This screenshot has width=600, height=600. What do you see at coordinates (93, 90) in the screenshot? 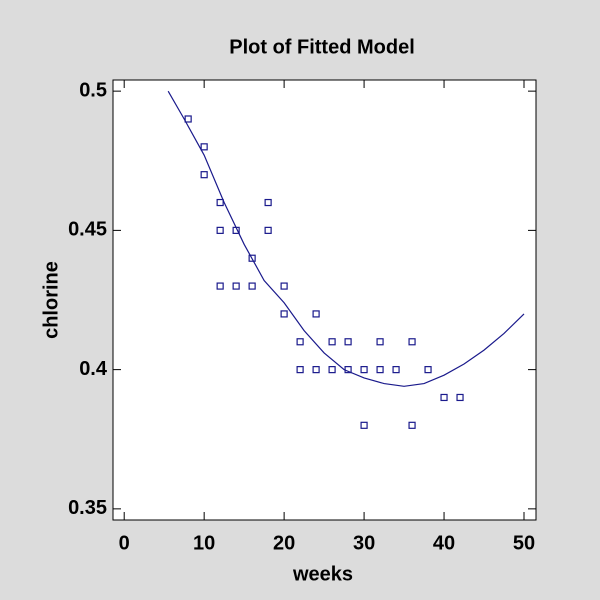
I see `y-tick-label: 0.5` at bounding box center [93, 90].